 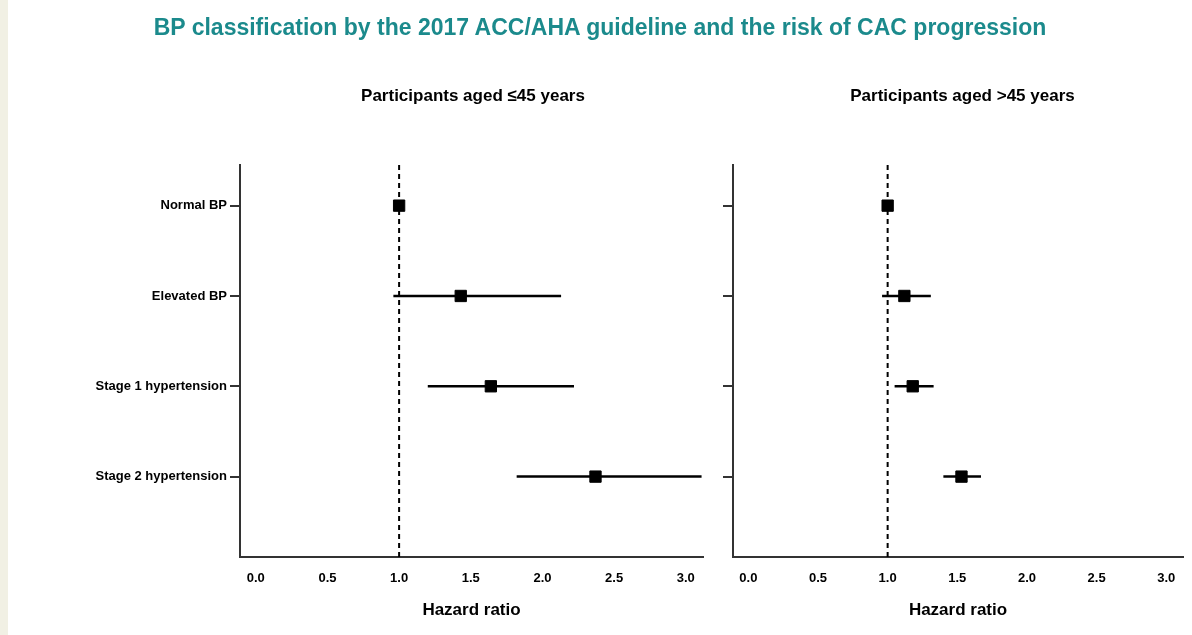 I want to click on y-tick-label: Normal BP, so click(x=194, y=205).